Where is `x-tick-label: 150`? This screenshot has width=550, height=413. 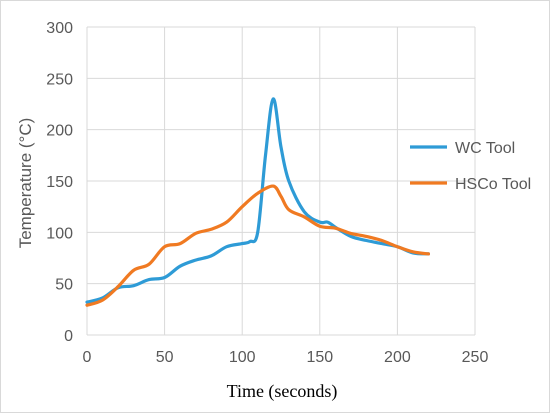 x-tick-label: 150 is located at coordinates (319, 357).